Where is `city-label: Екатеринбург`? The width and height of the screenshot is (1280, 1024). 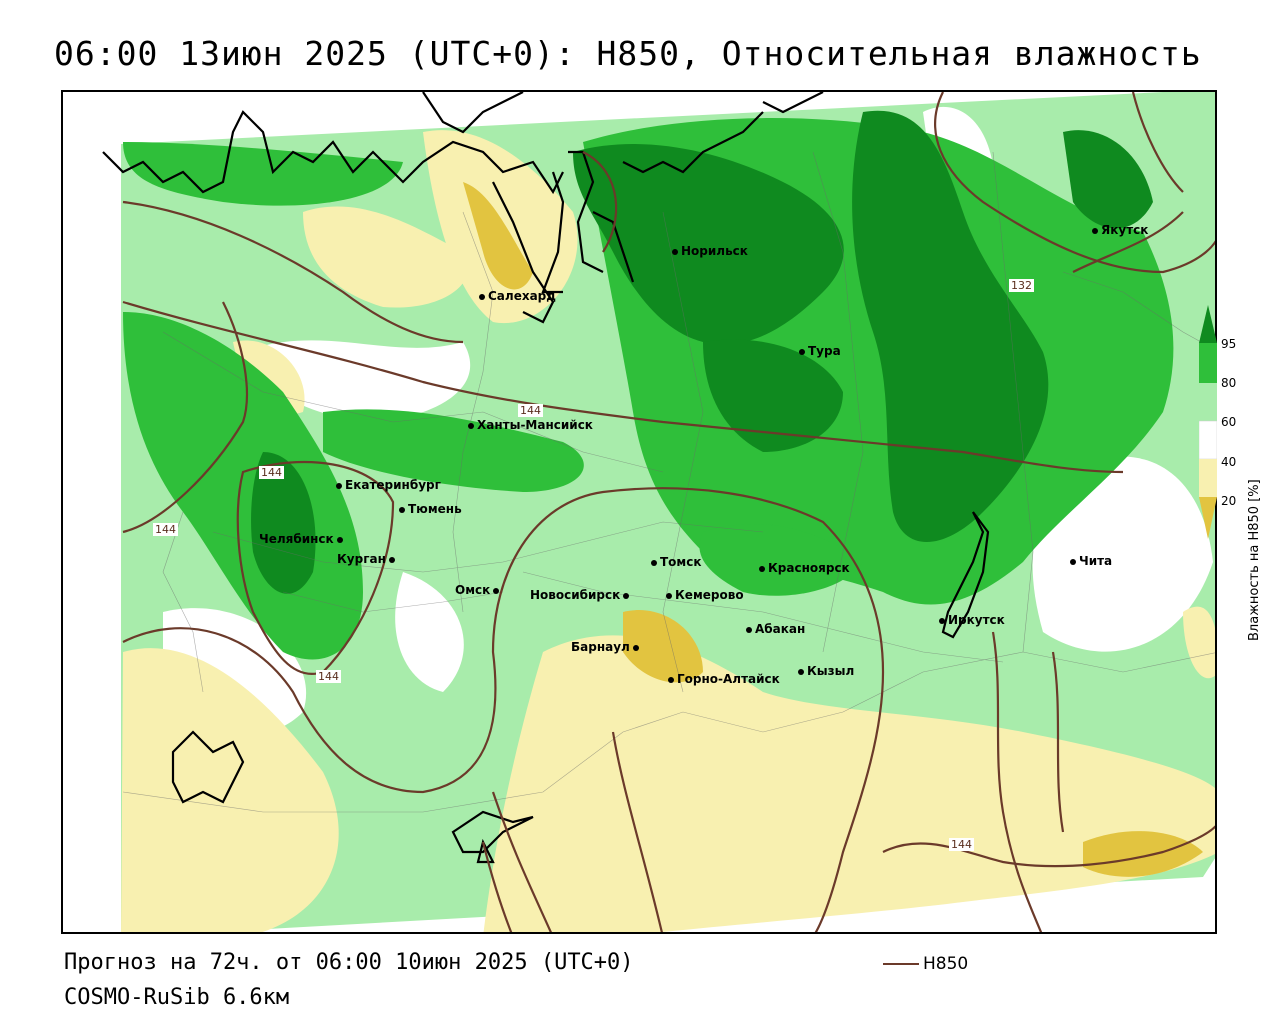 city-label: Екатеринбург is located at coordinates (393, 485).